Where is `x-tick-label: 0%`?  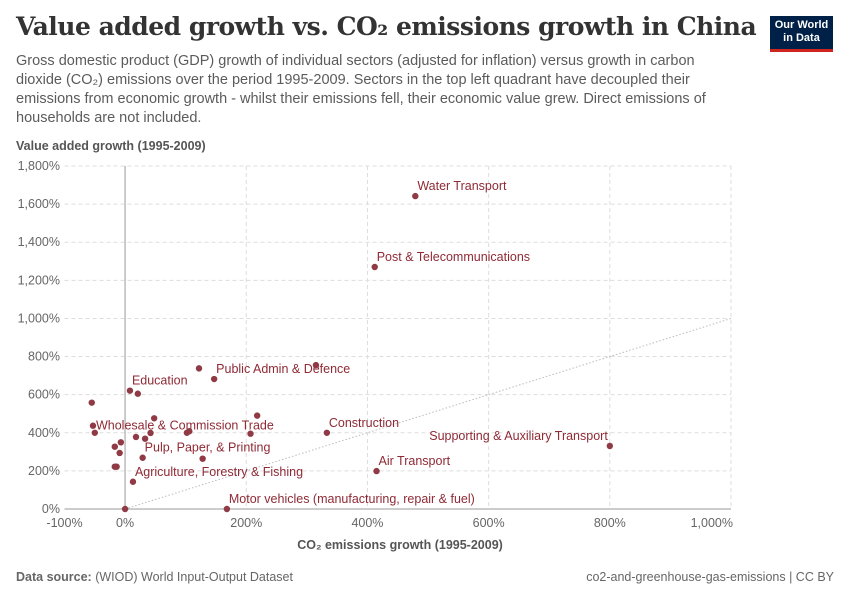
x-tick-label: 0% is located at coordinates (125, 523).